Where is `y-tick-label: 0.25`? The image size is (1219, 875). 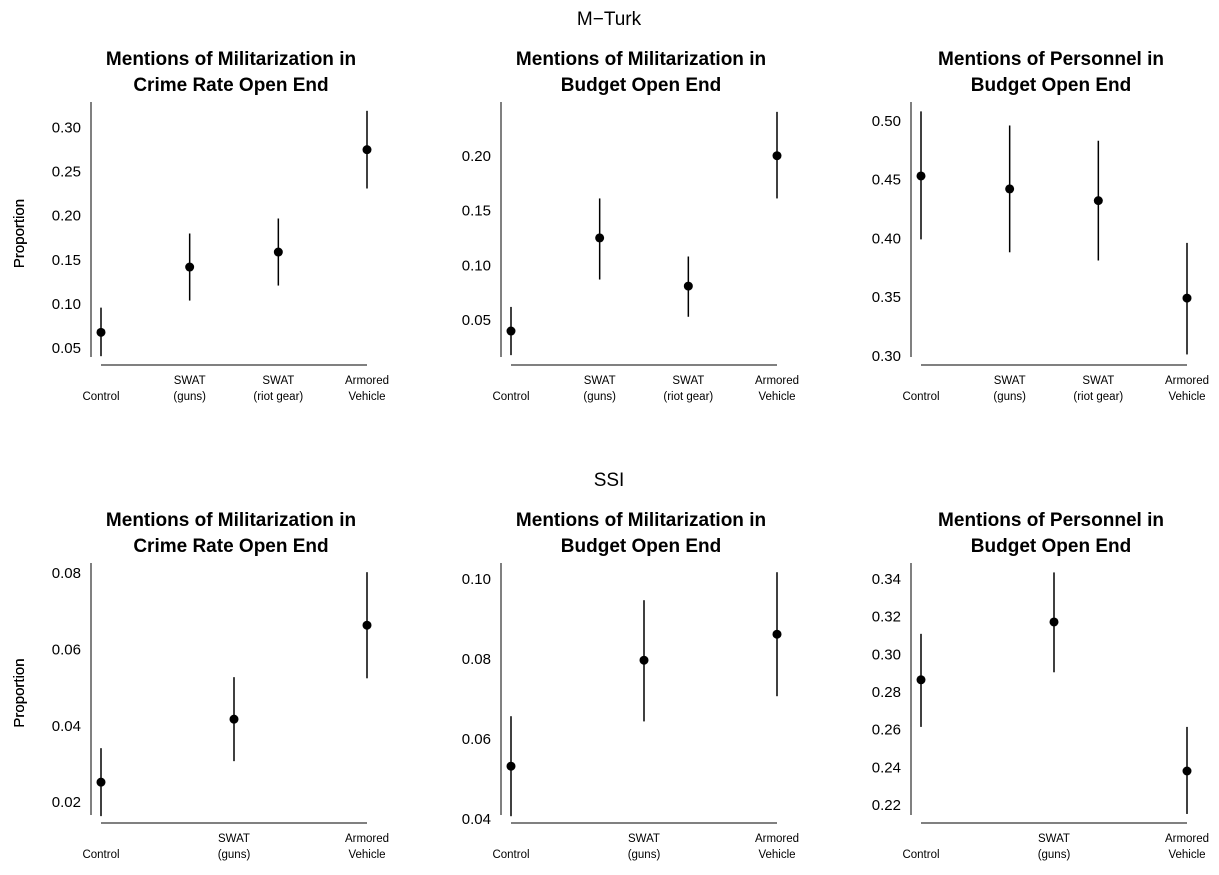
y-tick-label: 0.25 is located at coordinates (66, 172).